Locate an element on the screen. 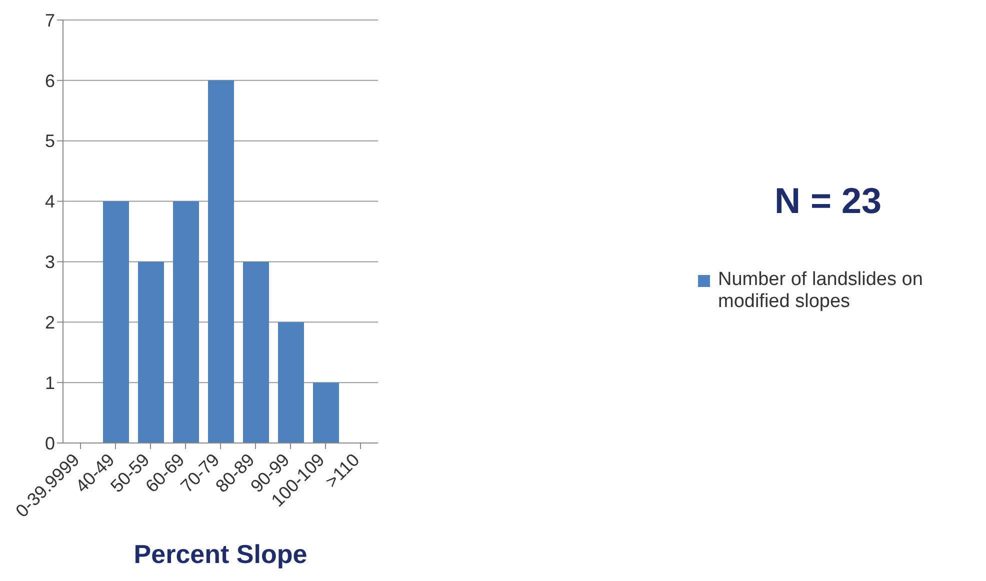 This screenshot has height=581, width=986. y-tick-label: 2 is located at coordinates (49, 322).